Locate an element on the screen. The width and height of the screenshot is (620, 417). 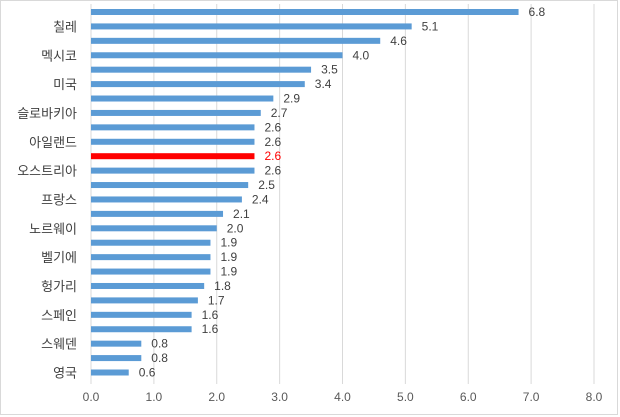
category-label: 미국 is located at coordinates (65, 84).